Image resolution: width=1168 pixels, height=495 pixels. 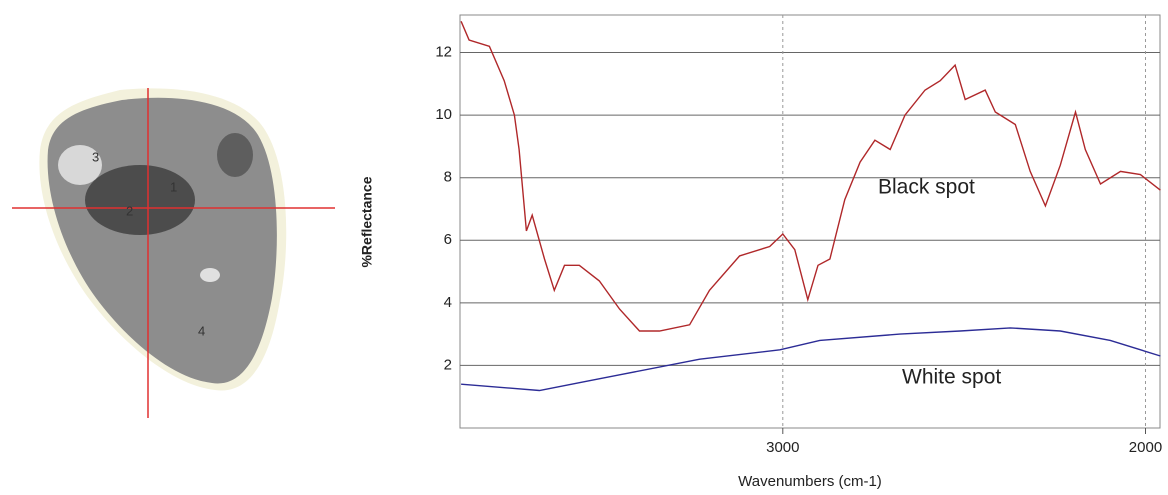 I want to click on y-tick-label: 8, so click(x=448, y=177).